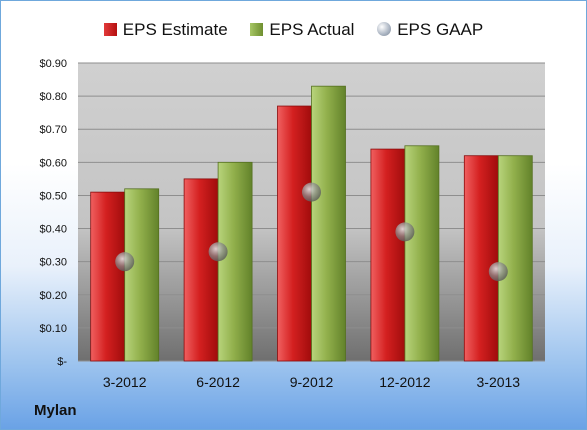  I want to click on y-tick-label: $0.40, so click(53, 230).